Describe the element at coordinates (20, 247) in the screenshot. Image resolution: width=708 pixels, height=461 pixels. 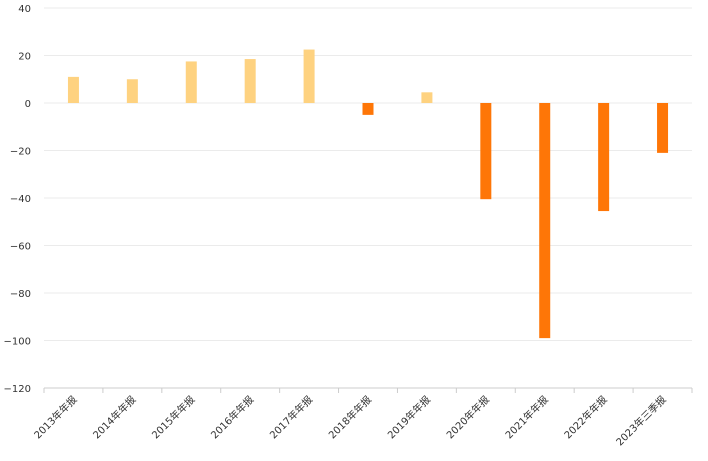
I see `y-tick-label: −60` at that location.